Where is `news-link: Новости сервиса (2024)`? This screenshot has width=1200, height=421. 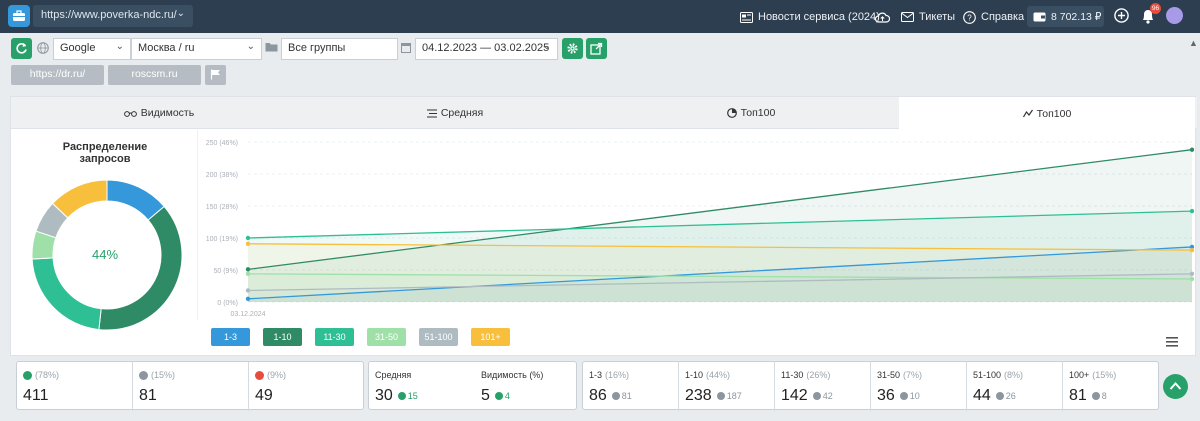
news-link: Новости сервиса (2024) is located at coordinates (810, 17).